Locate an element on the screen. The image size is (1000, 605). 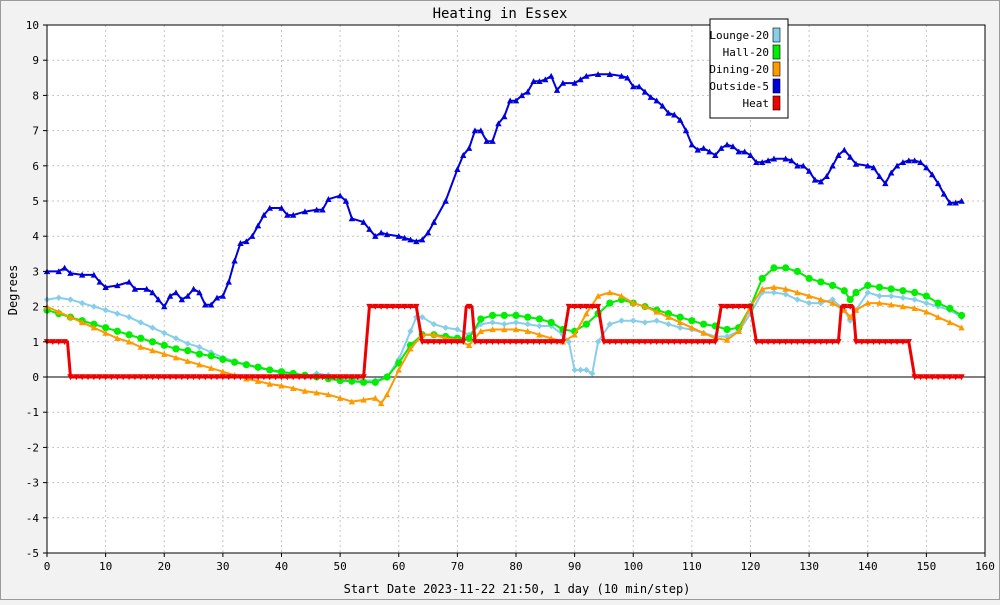
legend-label: Outside-5 is located at coordinates (739, 86).